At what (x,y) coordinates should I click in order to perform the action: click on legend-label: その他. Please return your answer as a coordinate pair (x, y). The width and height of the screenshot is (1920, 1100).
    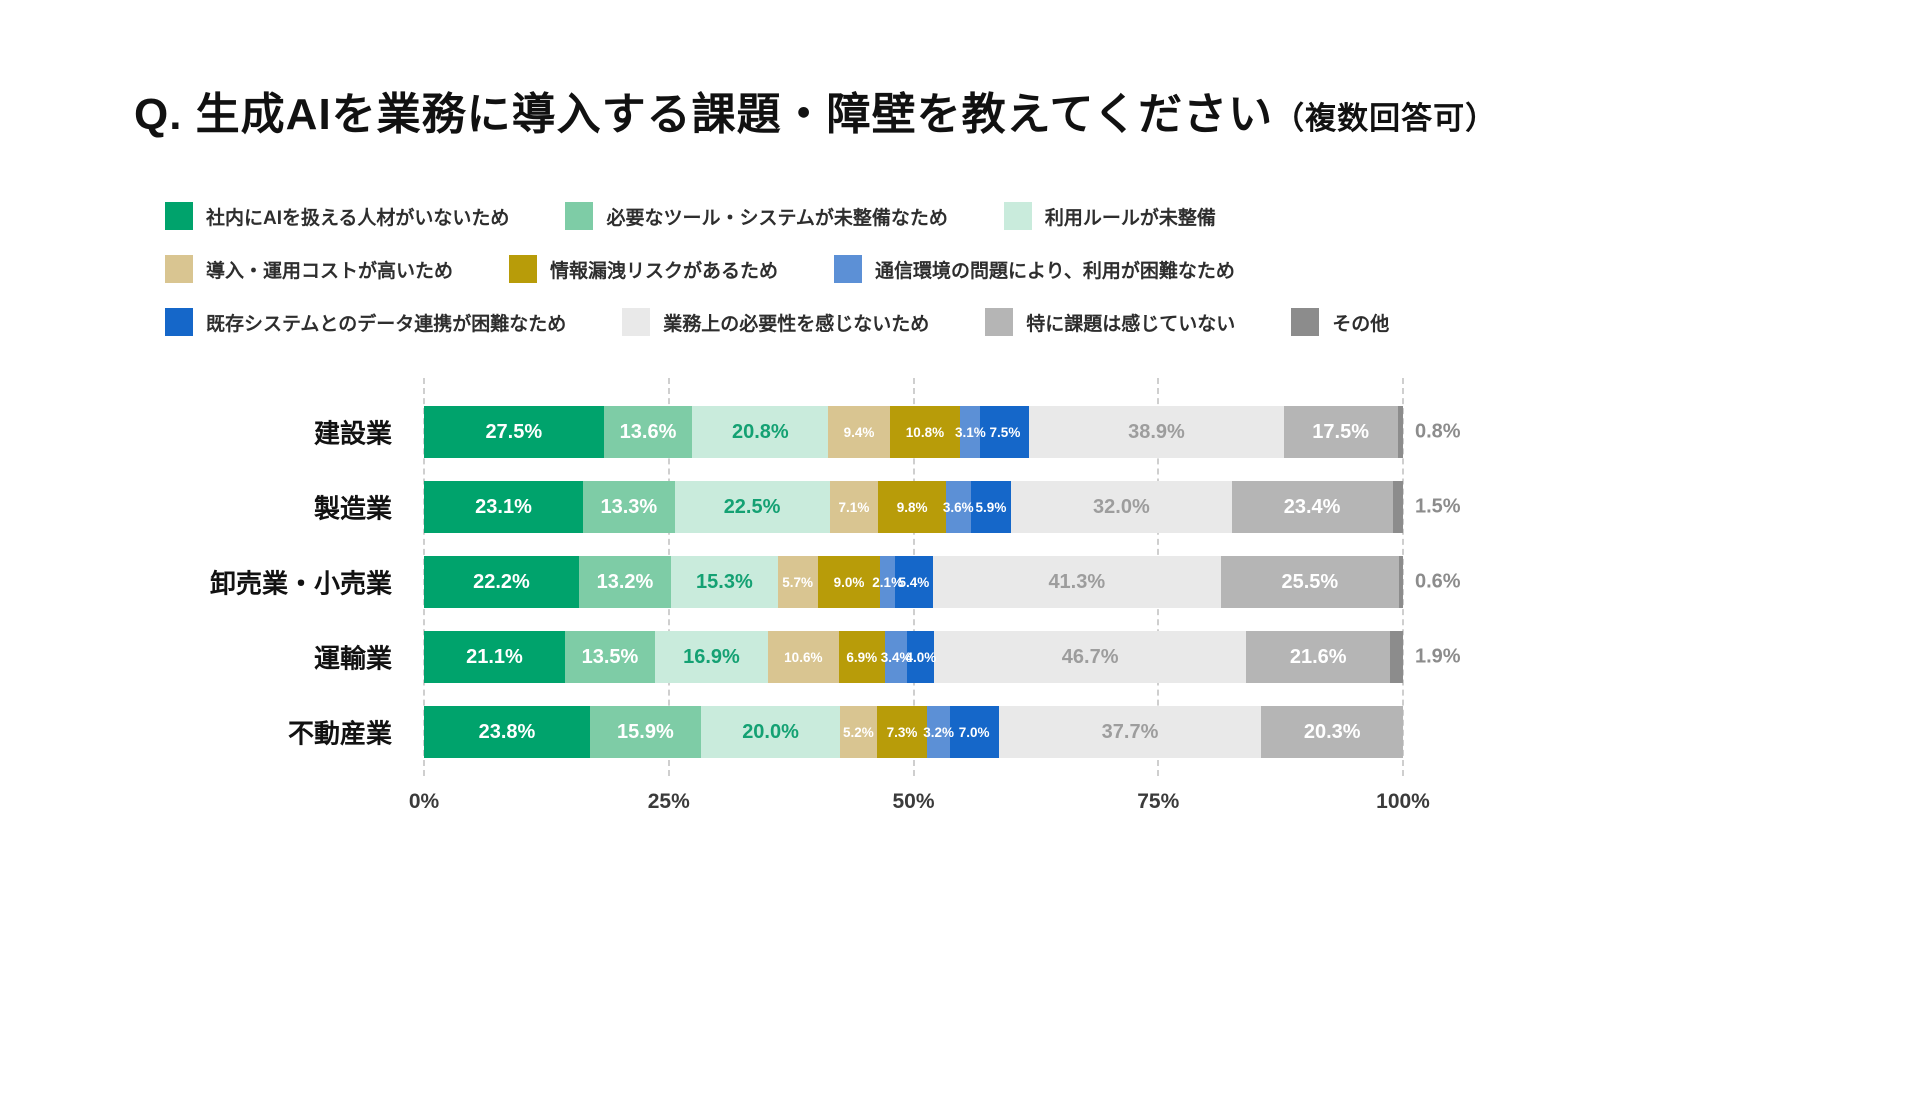
    Looking at the image, I should click on (1361, 324).